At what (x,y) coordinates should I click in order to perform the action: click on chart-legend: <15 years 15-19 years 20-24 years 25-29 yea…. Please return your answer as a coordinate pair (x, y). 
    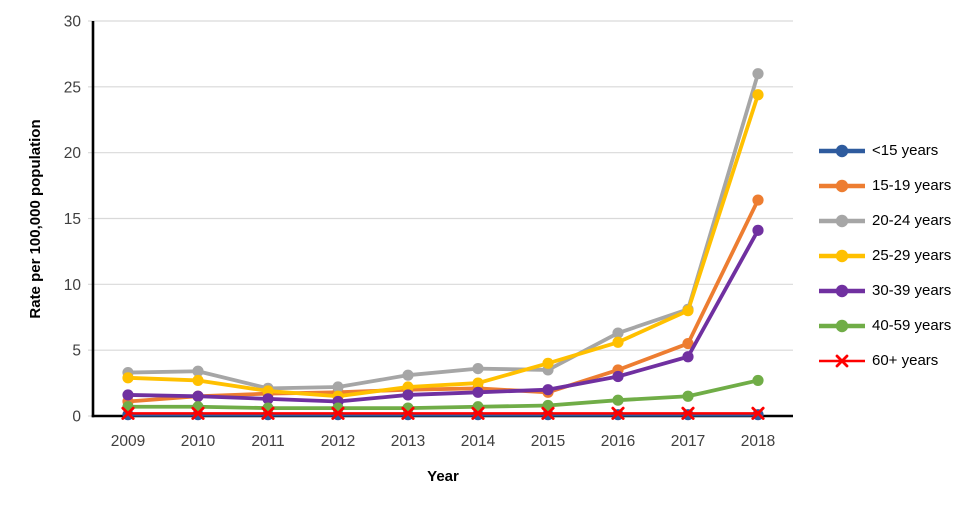
    Looking at the image, I should click on (883, 255).